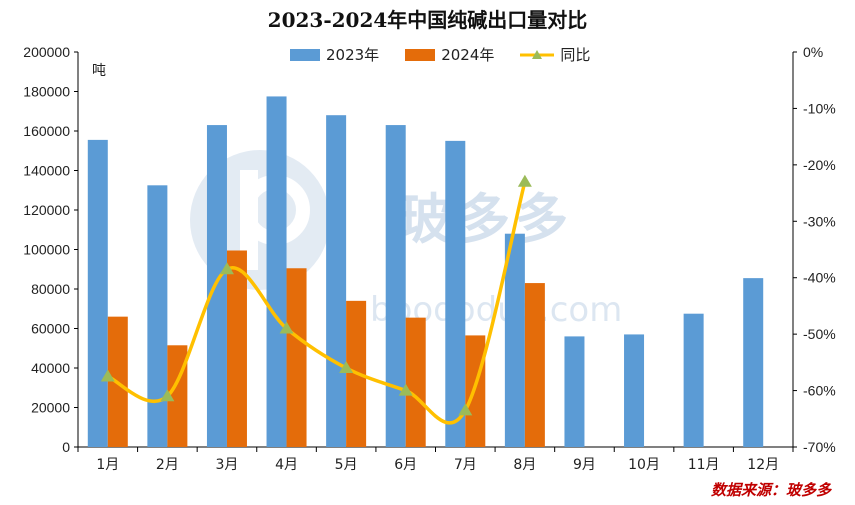 The image size is (855, 505). I want to click on y-right-tick-label: 0%, so click(813, 52).